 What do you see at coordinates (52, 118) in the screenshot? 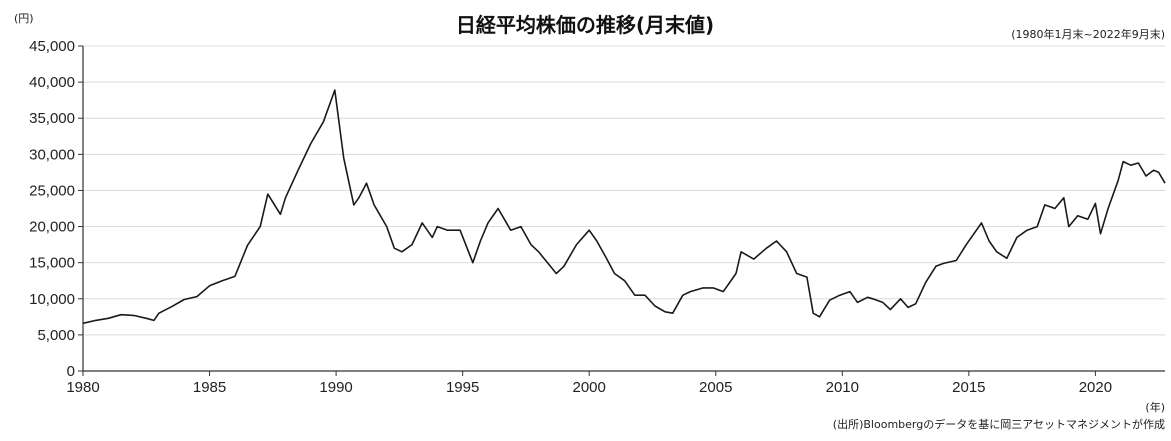
I see `y-tick-label: 35,000` at bounding box center [52, 118].